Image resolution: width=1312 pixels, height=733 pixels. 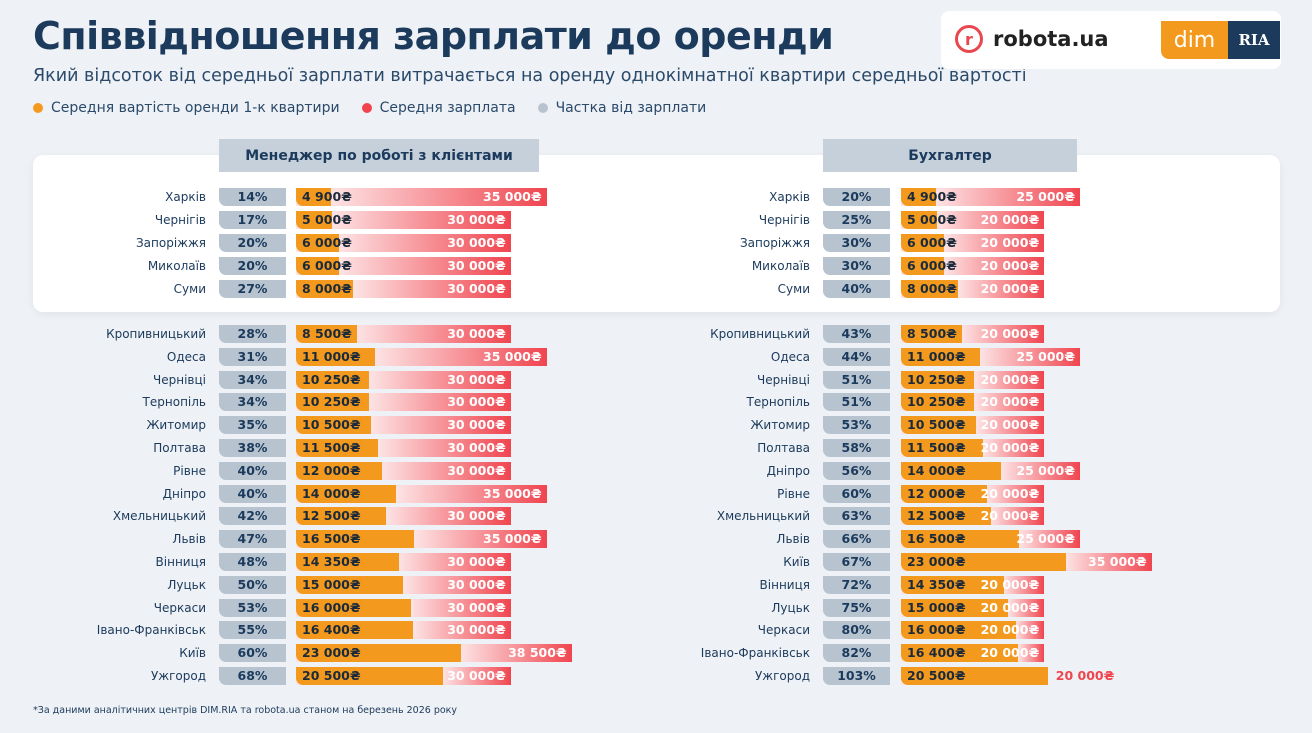 I want to click on table-row: Житомир 53% 10 500₴ 20 000₴, so click(x=656, y=425).